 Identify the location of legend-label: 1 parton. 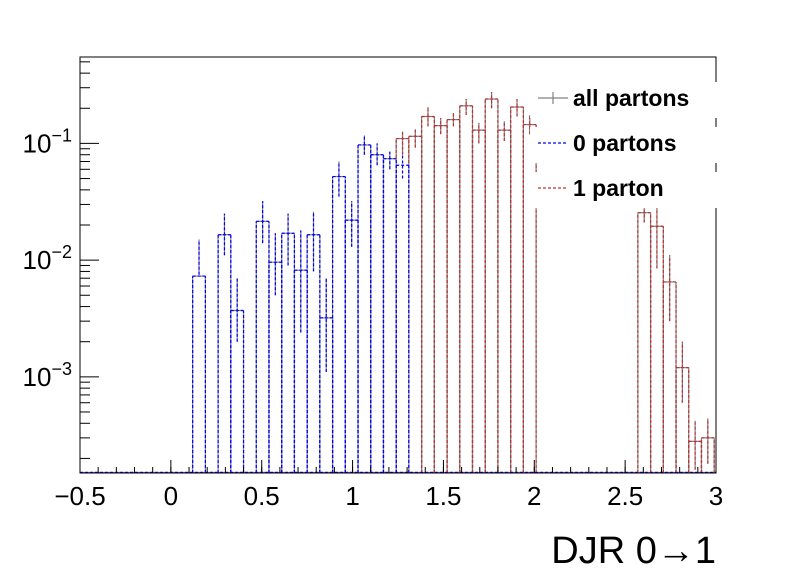
(618, 188).